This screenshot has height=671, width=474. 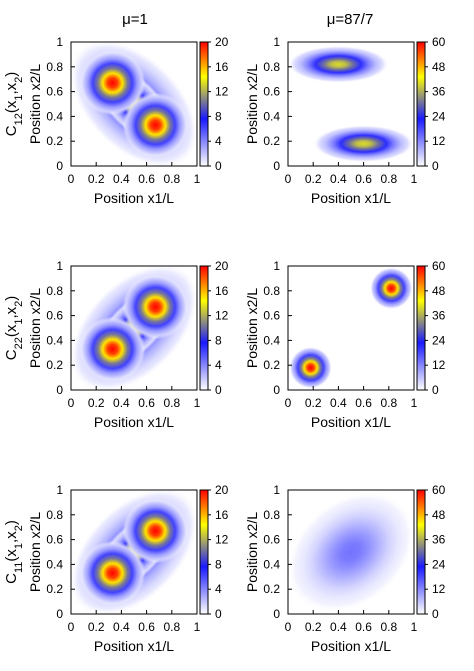 I want to click on colorbar-tick-label: 20, so click(x=222, y=42).